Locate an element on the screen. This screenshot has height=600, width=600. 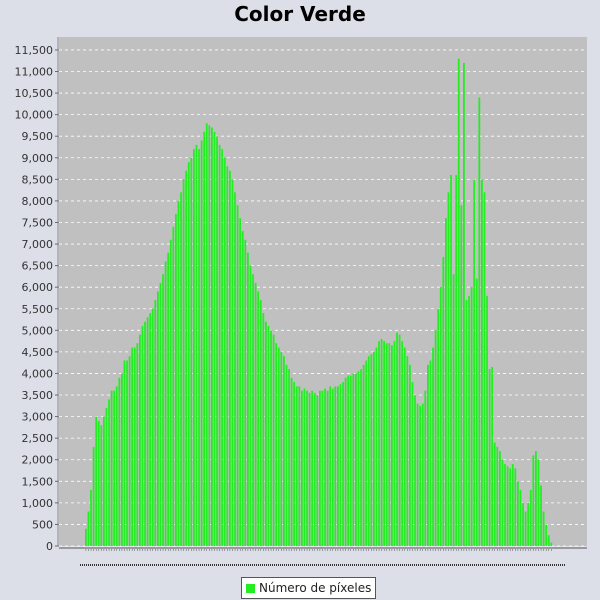
y-tick-label: 1,000 is located at coordinates (38, 503).